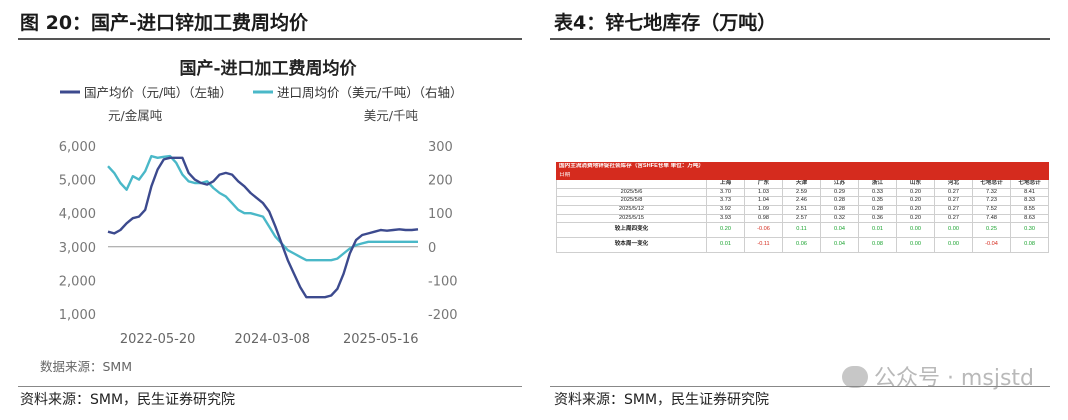  I want to click on column-header: 上海, so click(725, 184).